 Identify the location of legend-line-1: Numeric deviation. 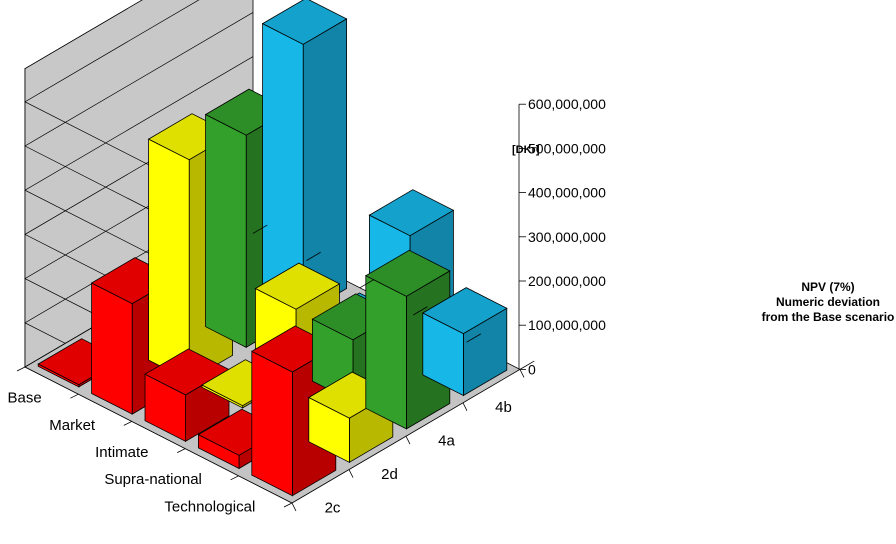
(828, 302).